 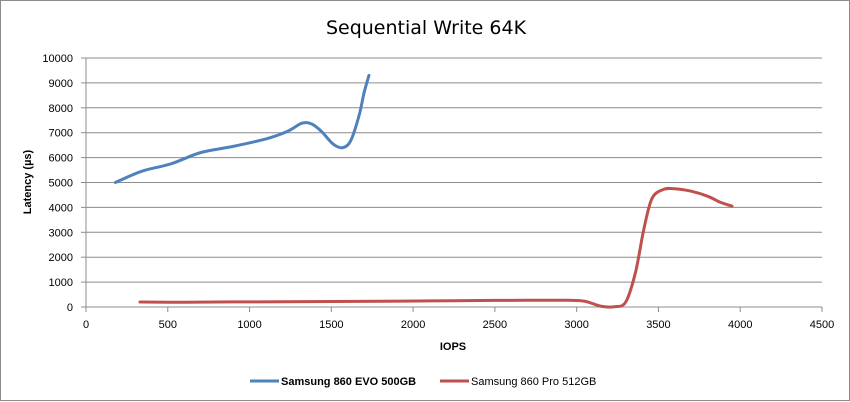 I want to click on x-tick-label: 3500, so click(x=658, y=325).